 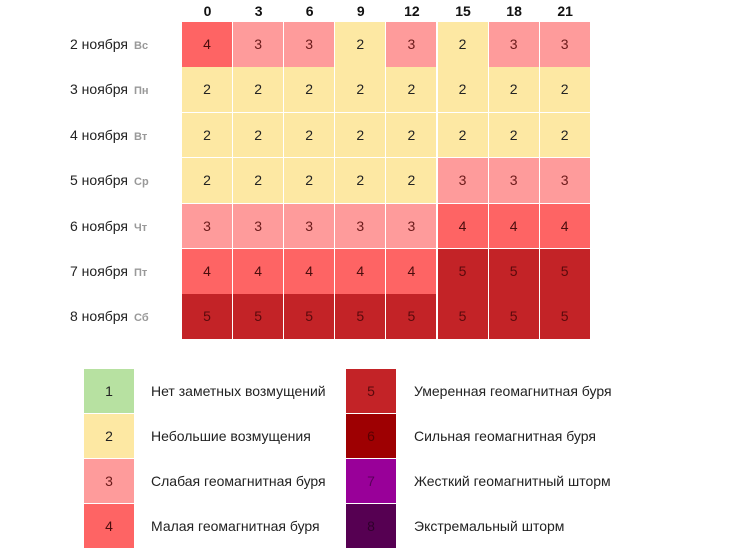 I want to click on weekday-label: Вс, so click(x=141, y=46).